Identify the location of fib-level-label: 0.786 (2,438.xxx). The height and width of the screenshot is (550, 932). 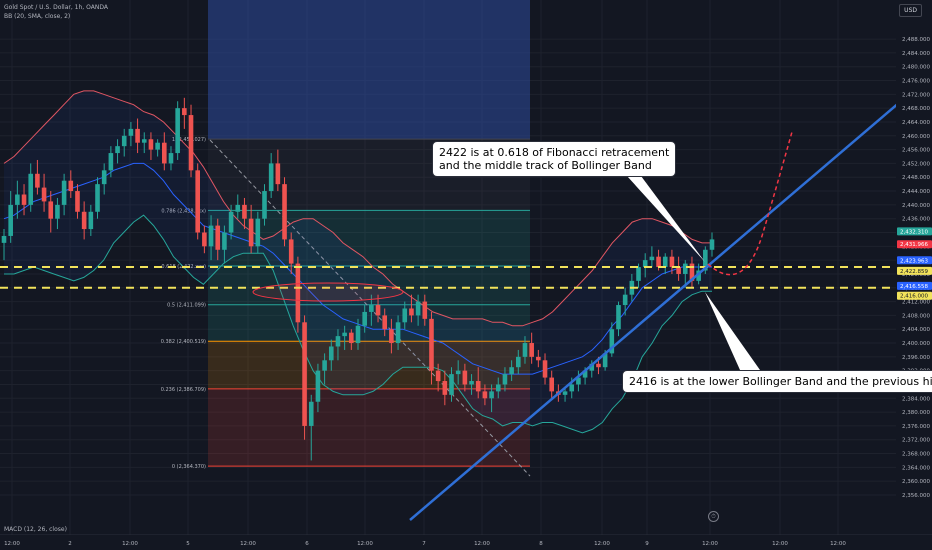
(183, 211).